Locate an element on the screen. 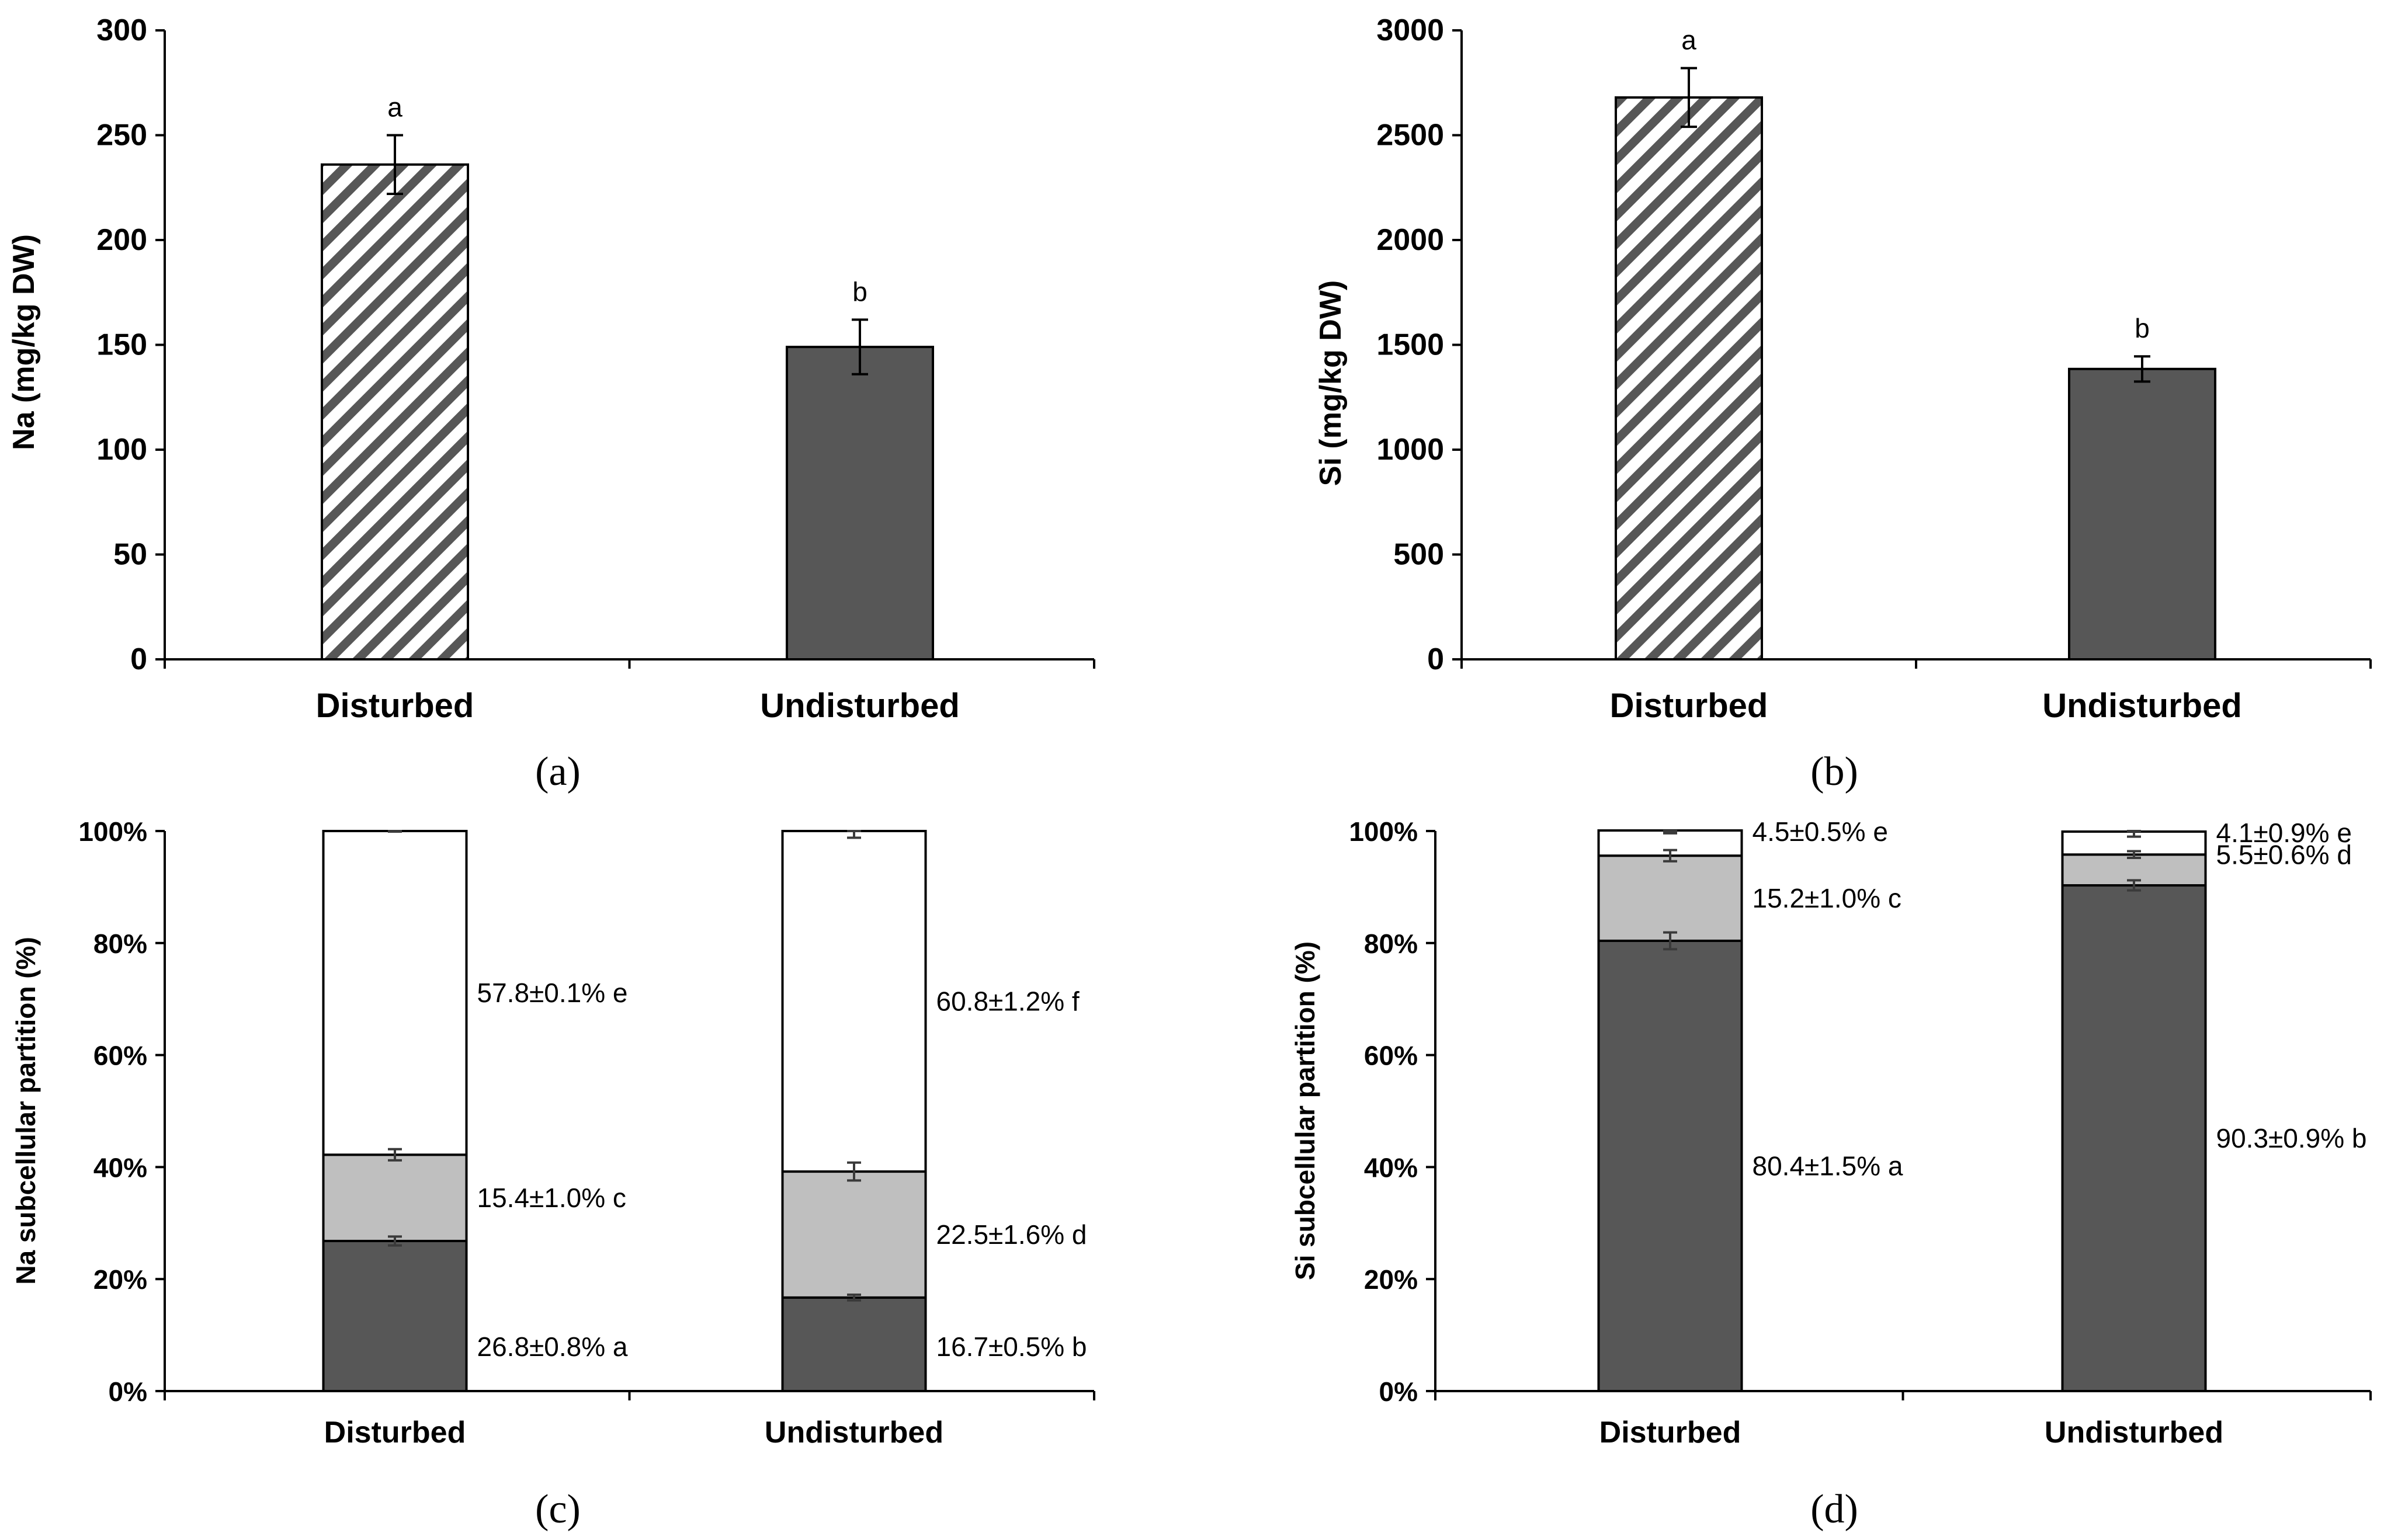  segment-data-label: 15.2±1.0% c is located at coordinates (1827, 898).